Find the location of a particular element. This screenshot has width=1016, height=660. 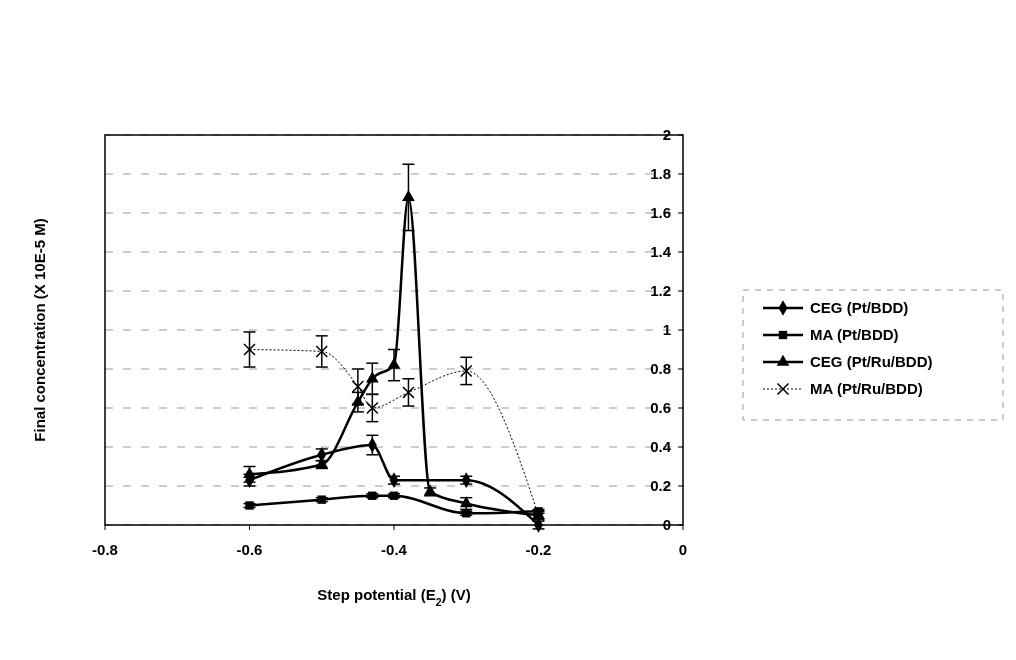

y-tick-label: 0.6 is located at coordinates (660, 407).